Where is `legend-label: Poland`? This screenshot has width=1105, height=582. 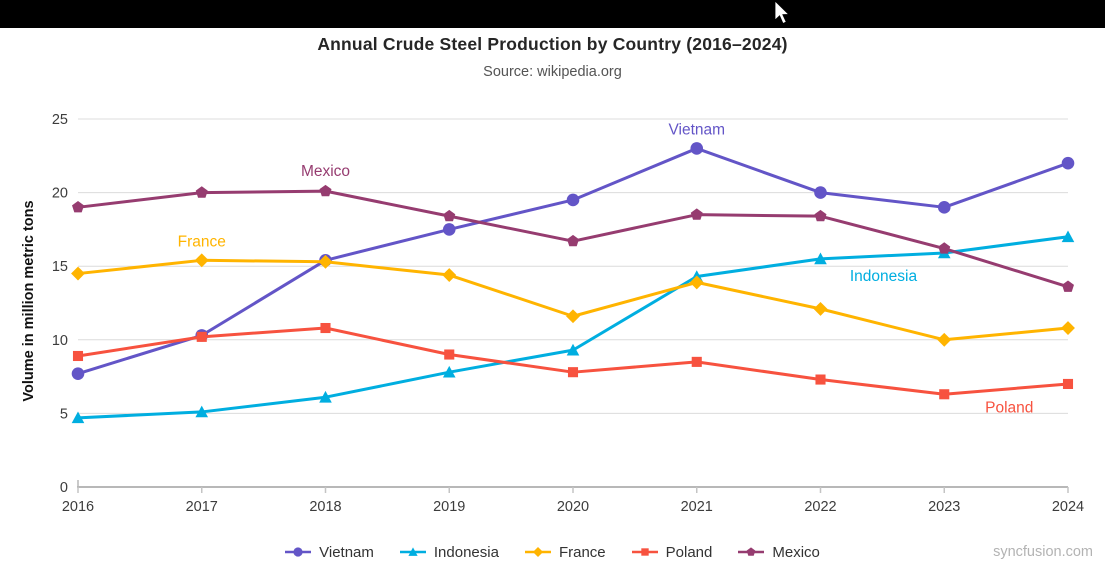
legend-label: Poland is located at coordinates (689, 552).